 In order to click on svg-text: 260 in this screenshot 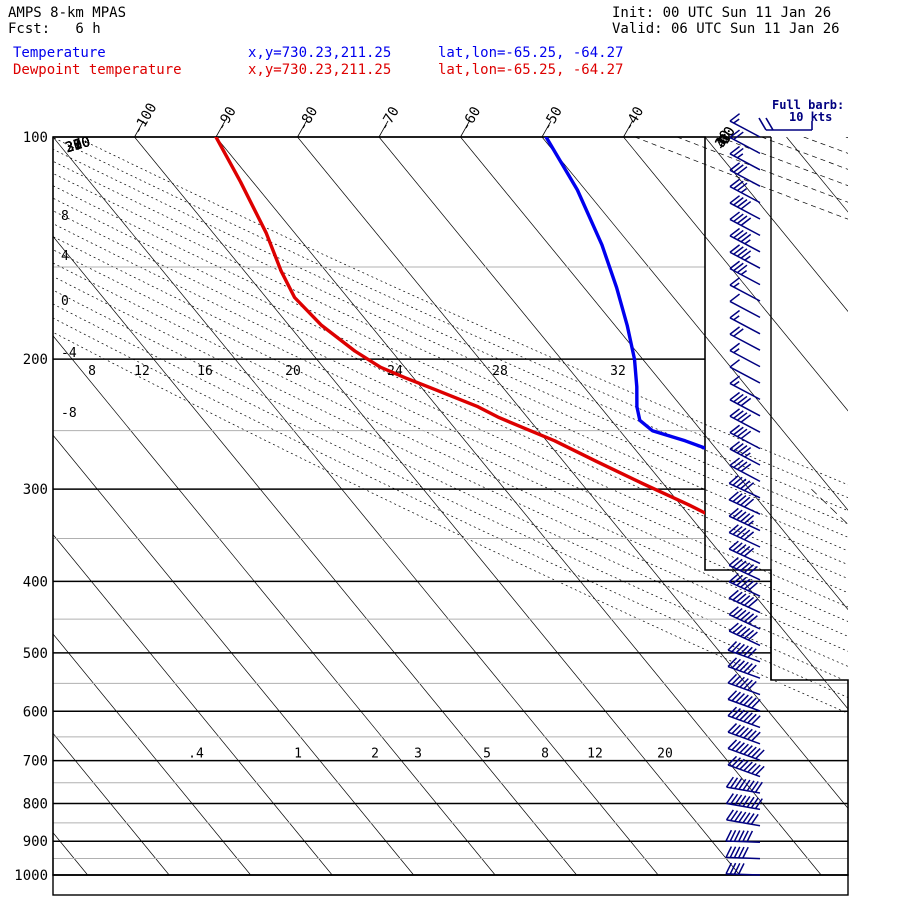, I will do `click(78, 145)`.